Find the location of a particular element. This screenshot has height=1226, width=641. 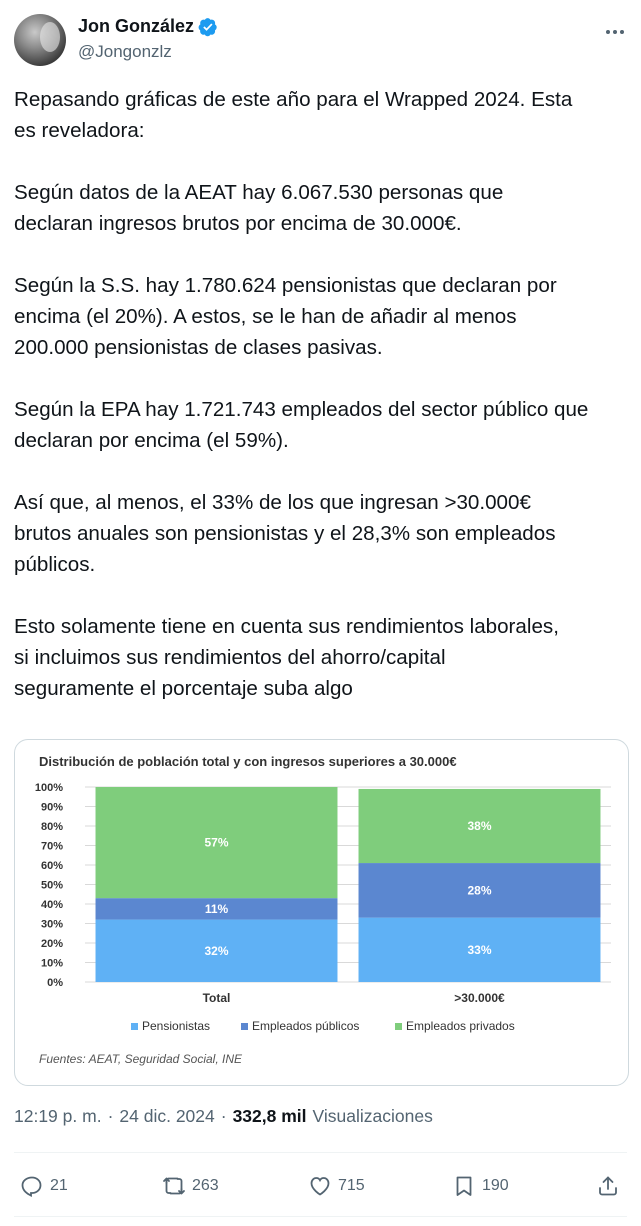

repost-button: 263 is located at coordinates (190, 1186).